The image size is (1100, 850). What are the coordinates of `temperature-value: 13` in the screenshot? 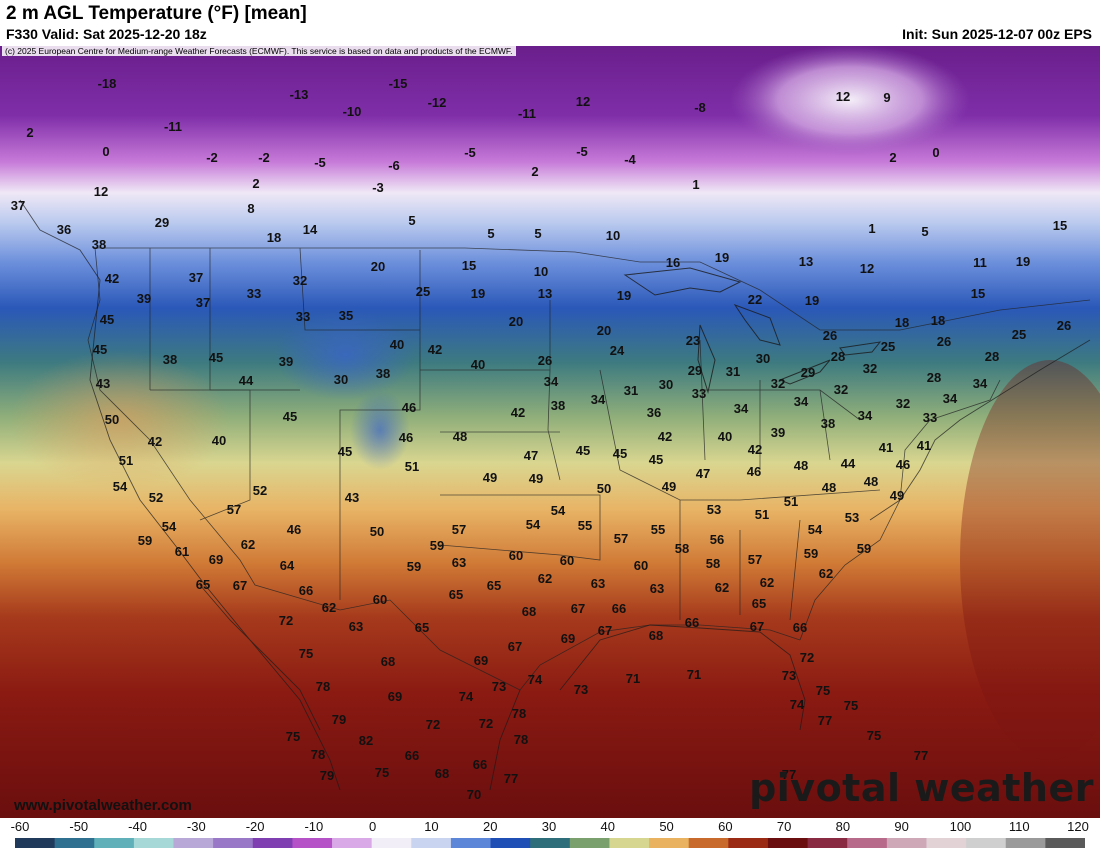 It's located at (806, 261).